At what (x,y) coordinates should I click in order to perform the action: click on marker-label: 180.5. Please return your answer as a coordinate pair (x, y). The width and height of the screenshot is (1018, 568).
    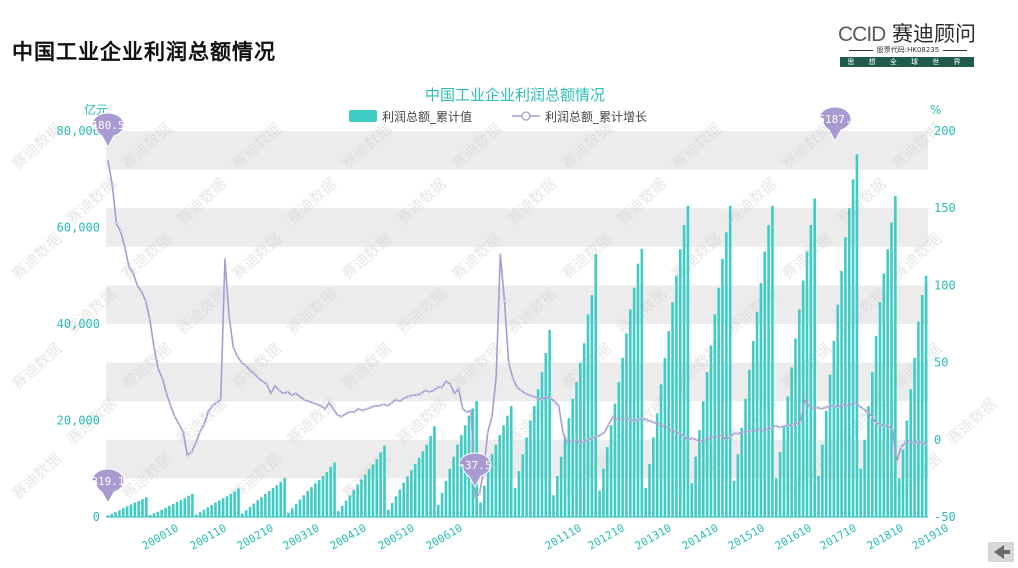
    Looking at the image, I should click on (107, 125).